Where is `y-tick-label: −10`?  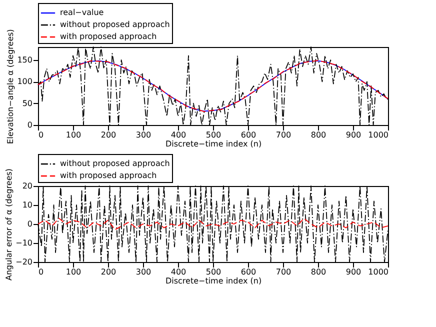 y-tick-label: −10 is located at coordinates (24, 243).